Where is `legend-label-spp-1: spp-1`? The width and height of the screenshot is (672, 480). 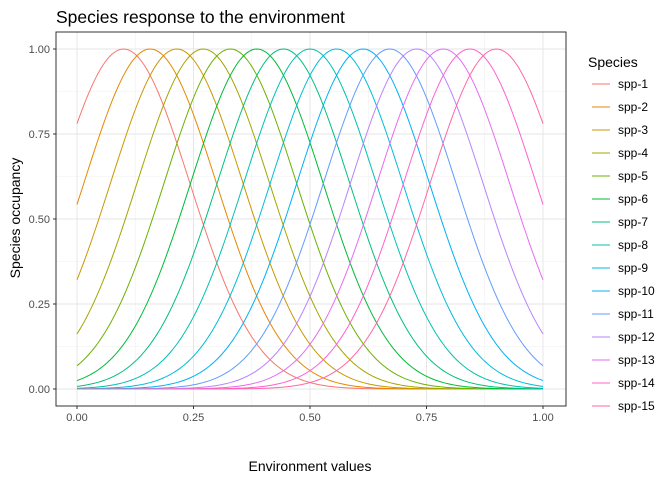 legend-label-spp-1: spp-1 is located at coordinates (633, 84).